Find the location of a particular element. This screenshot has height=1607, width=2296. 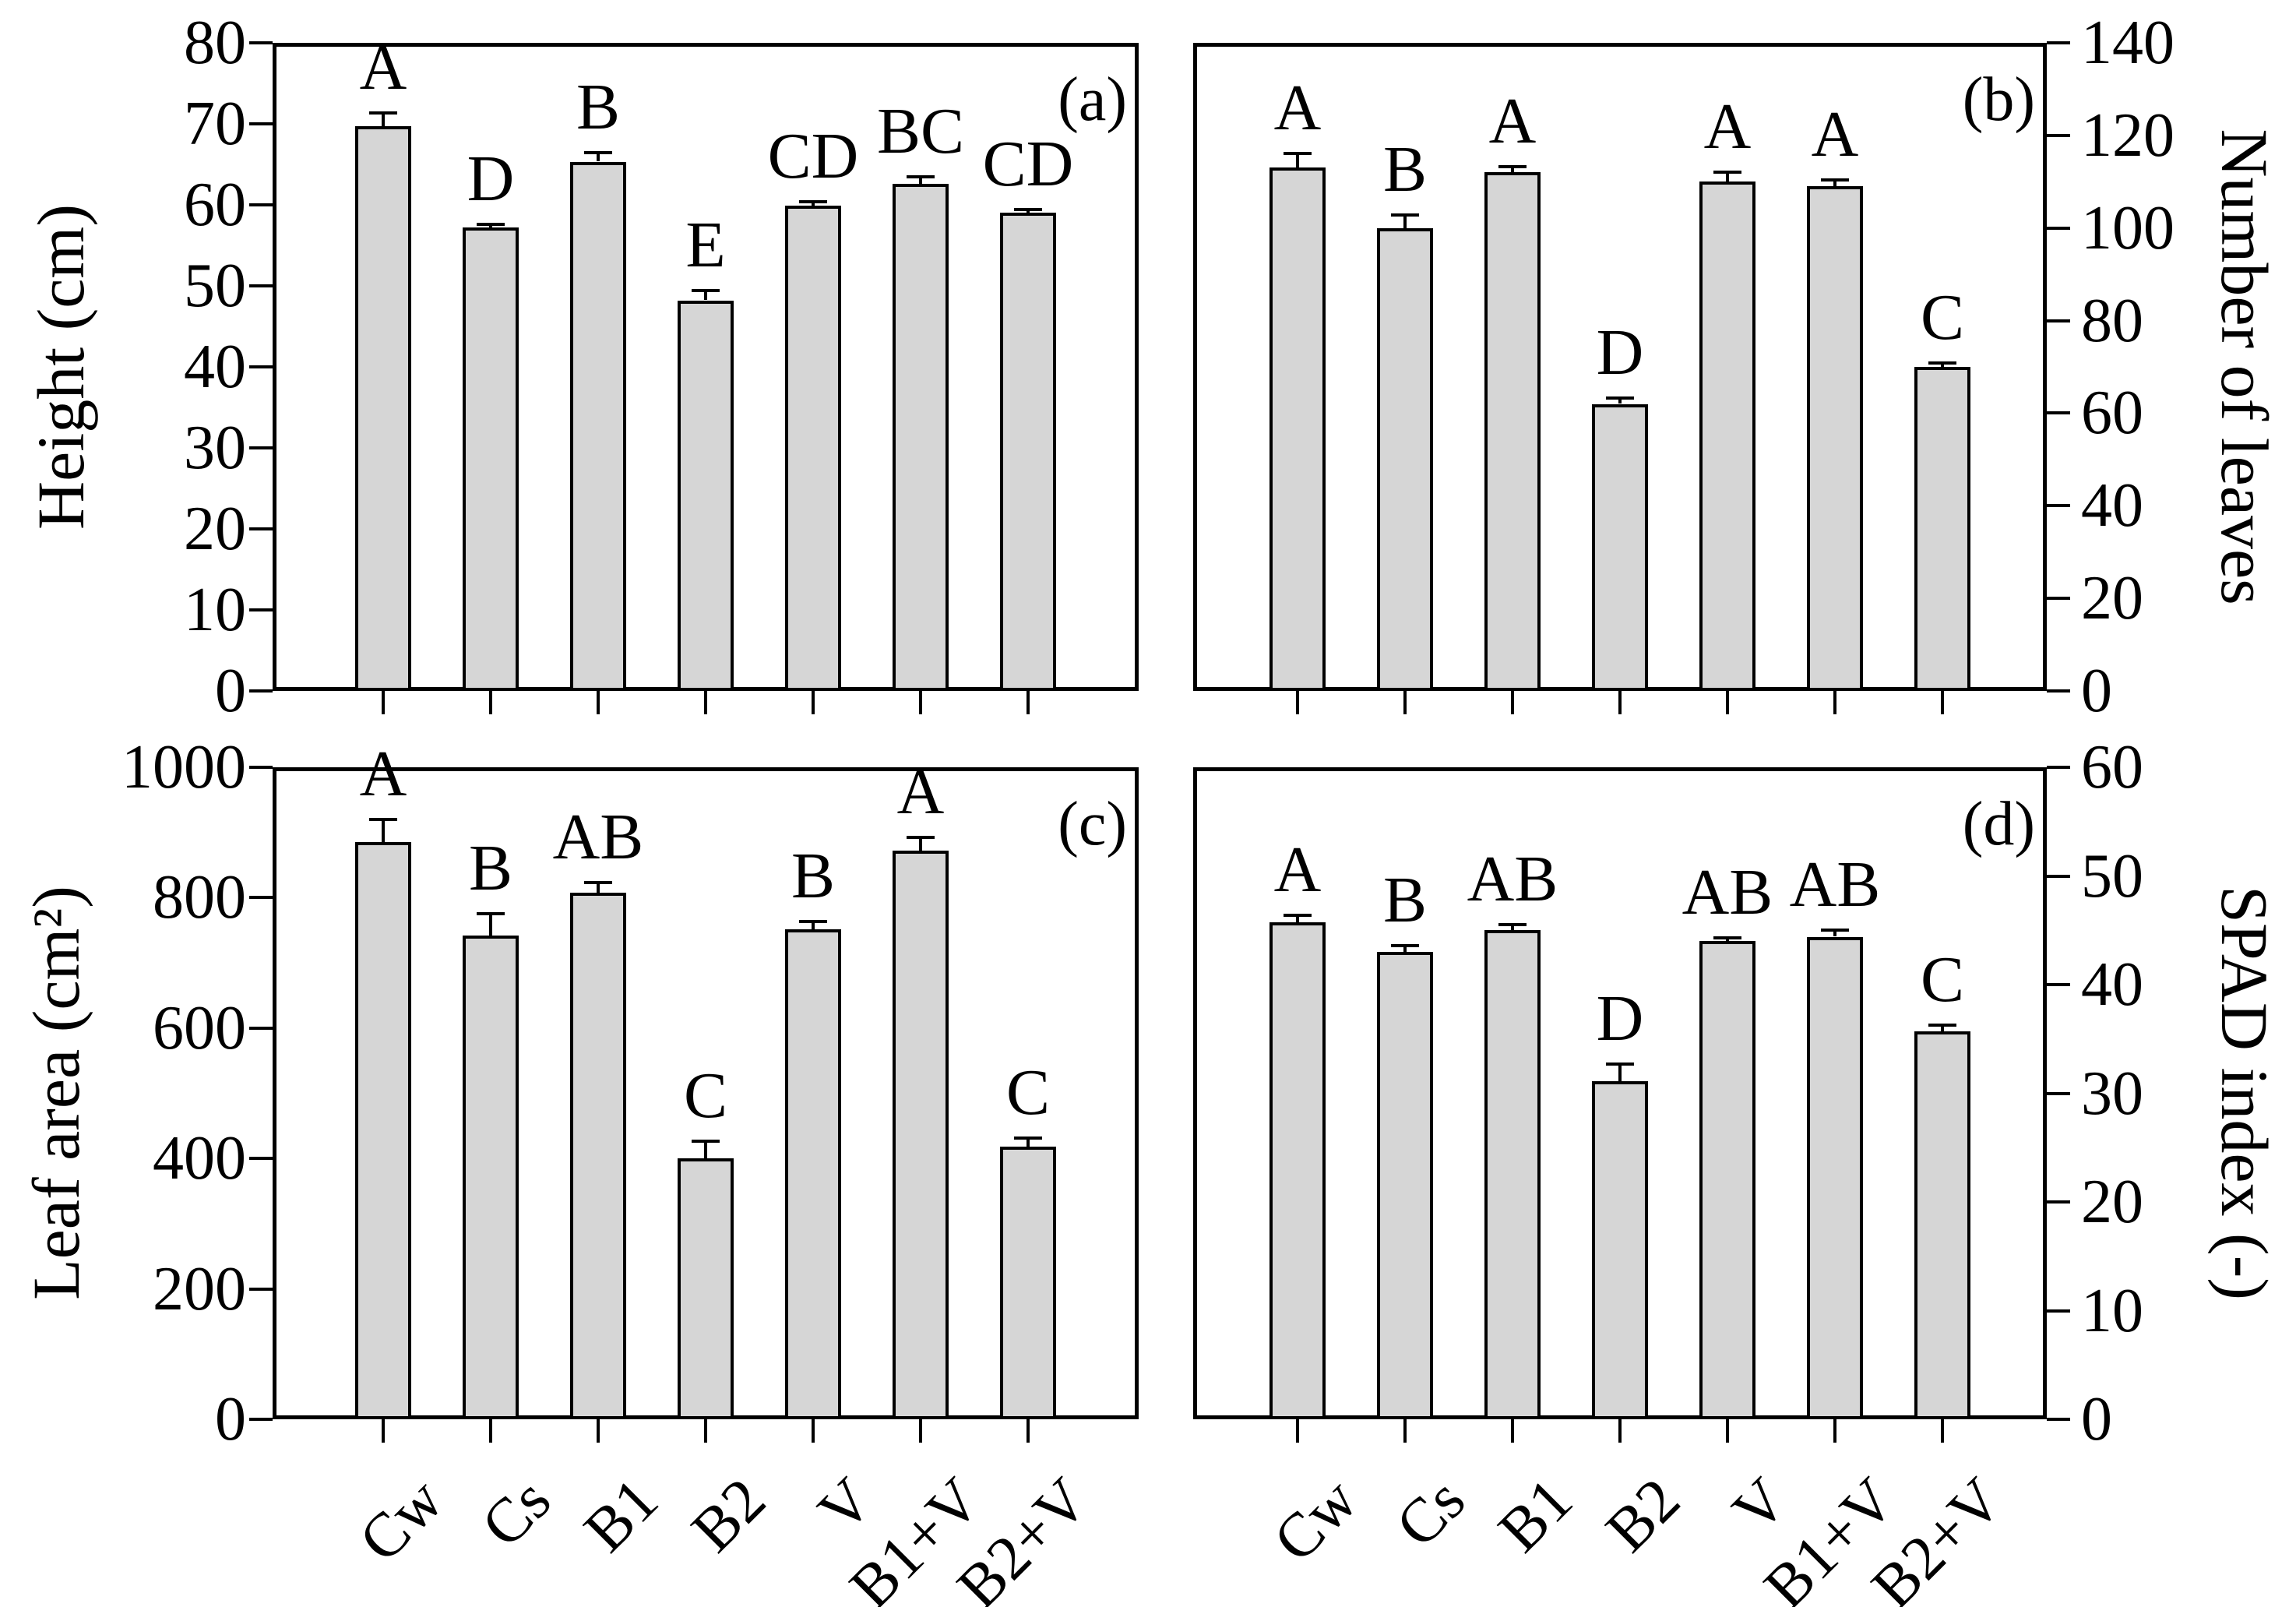

panel-tag-a: (a) is located at coordinates (1092, 99).